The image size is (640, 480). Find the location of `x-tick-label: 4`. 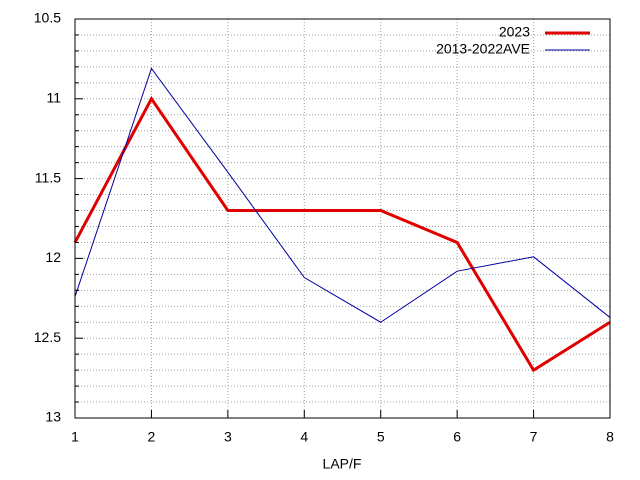

x-tick-label: 4 is located at coordinates (304, 437).